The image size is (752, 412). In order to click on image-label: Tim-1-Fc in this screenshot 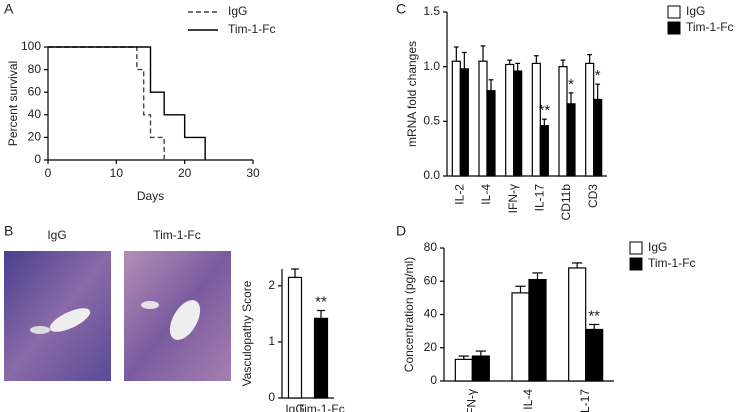, I will do `click(177, 235)`.